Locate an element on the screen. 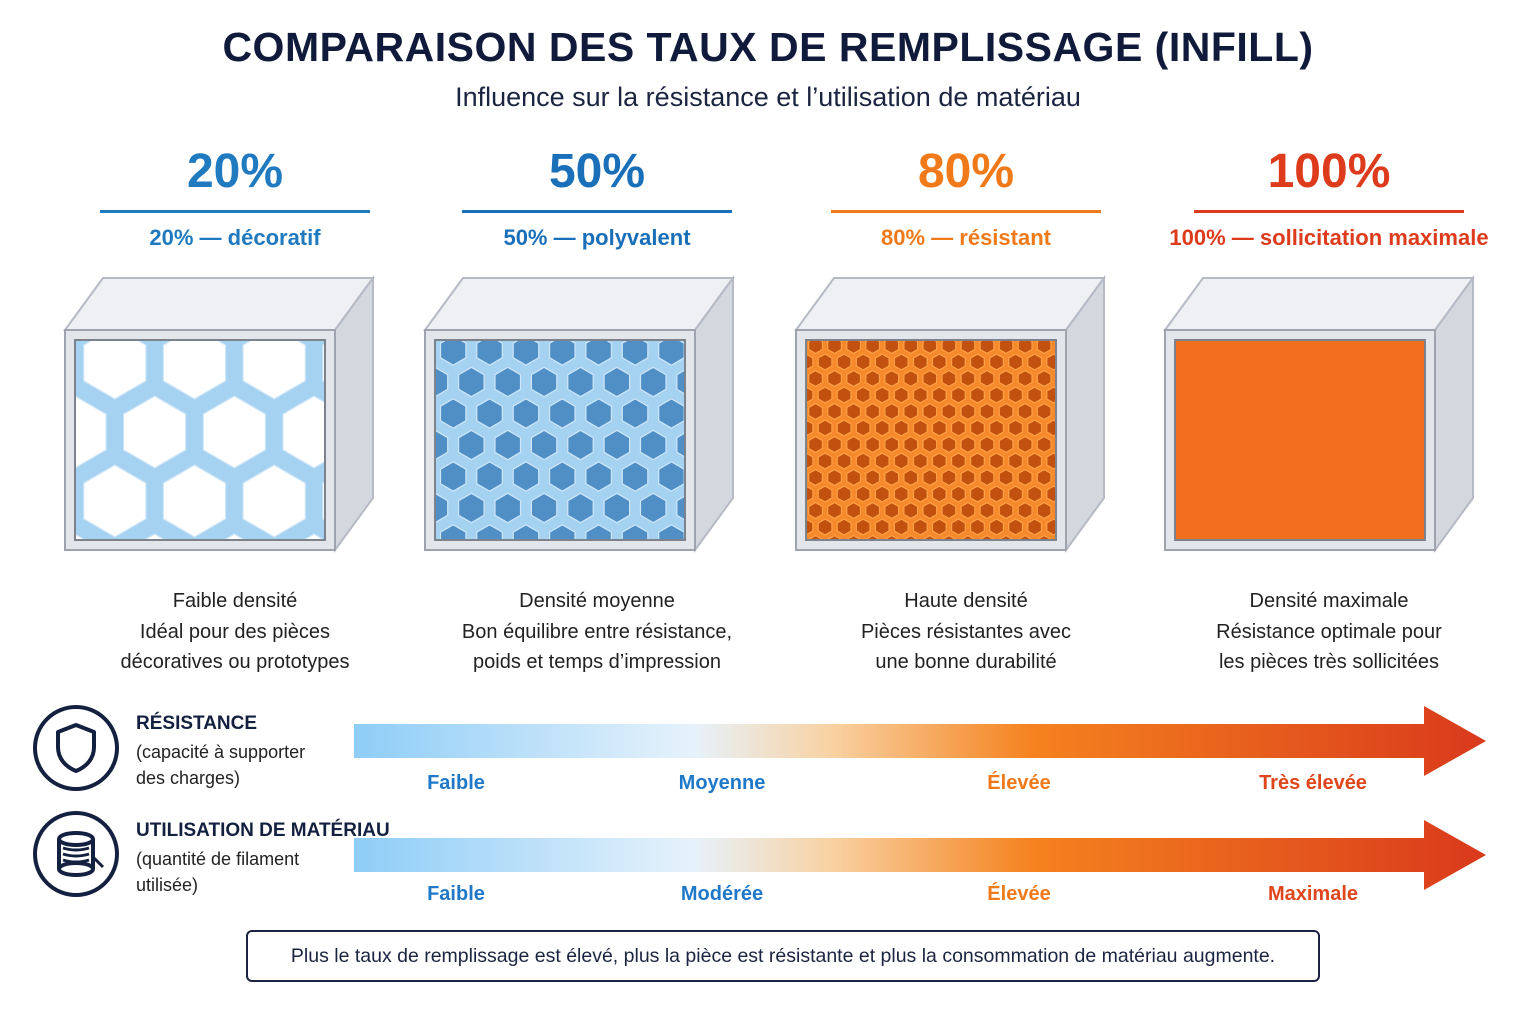 The height and width of the screenshot is (1024, 1536). metric-sub-line: des charges) is located at coordinates (188, 778).